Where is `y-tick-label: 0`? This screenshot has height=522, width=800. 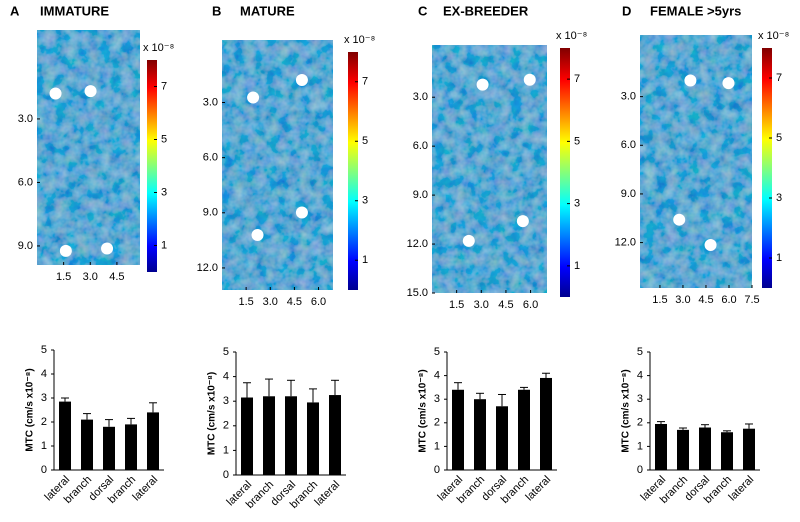
y-tick-label: 0 is located at coordinates (44, 470).